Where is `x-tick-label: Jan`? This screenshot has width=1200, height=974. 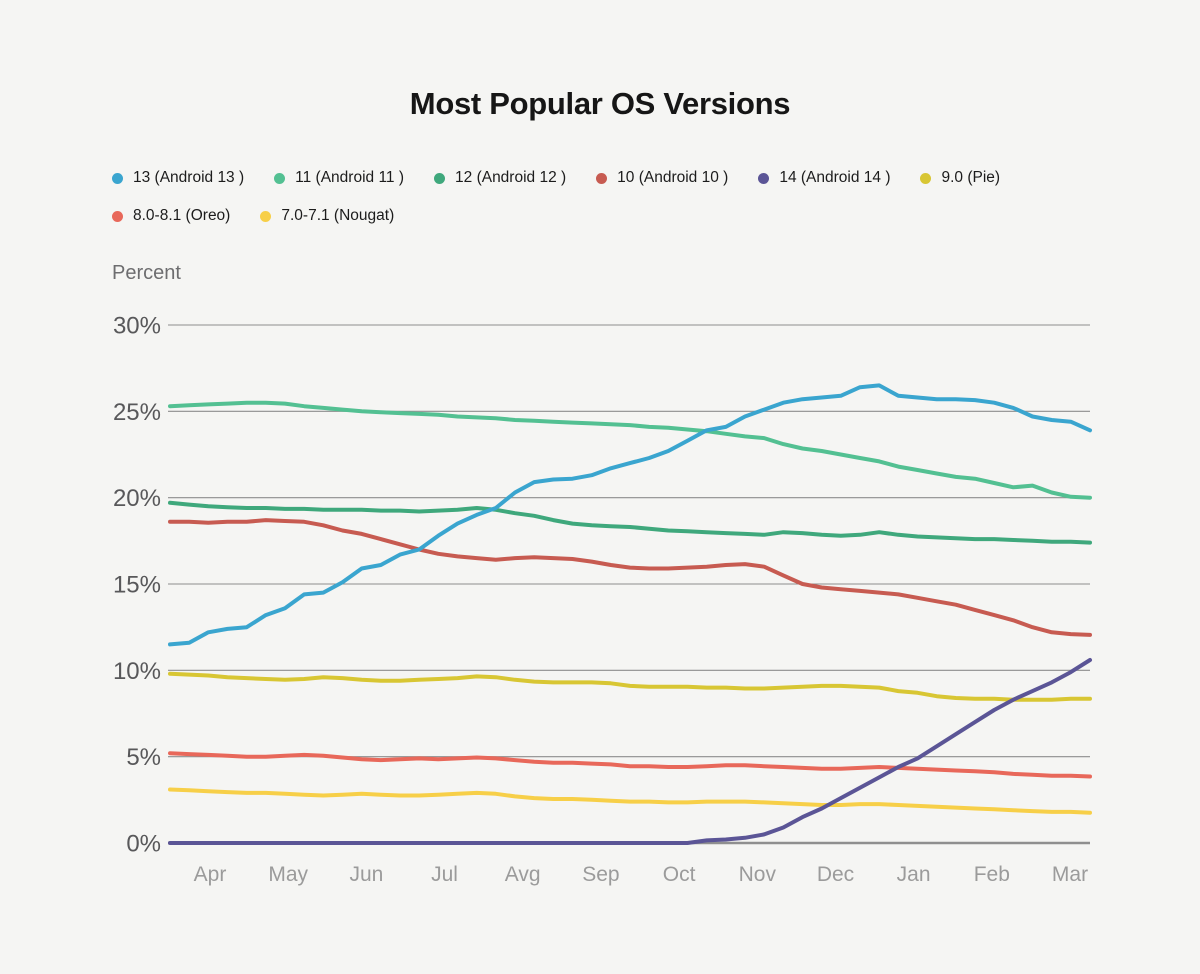 x-tick-label: Jan is located at coordinates (914, 874).